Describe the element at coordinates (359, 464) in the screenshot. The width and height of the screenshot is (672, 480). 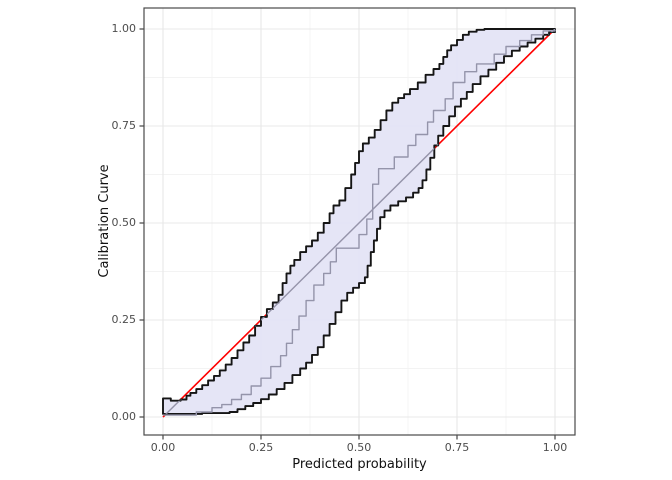
I see `x-axis-title: Predicted probability` at that location.